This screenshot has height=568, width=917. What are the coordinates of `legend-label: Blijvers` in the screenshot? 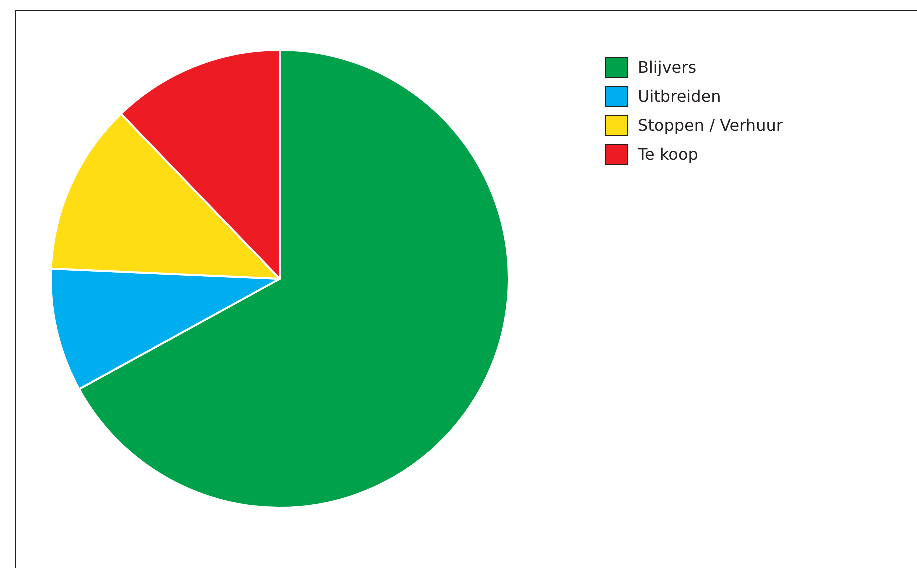 It's located at (667, 67).